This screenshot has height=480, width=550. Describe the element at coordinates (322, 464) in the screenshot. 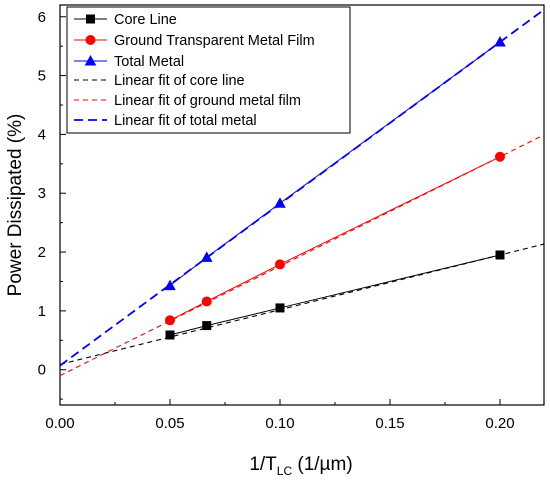

I see `x-axis-title-unit: (1/µm)` at that location.